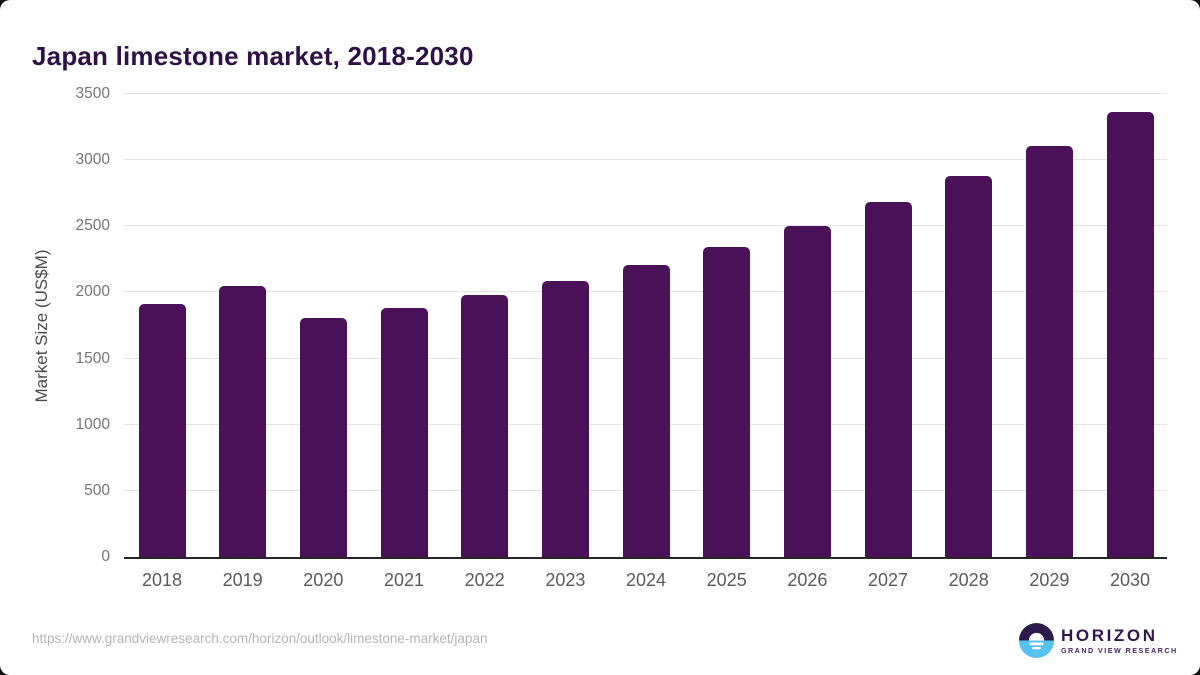  Describe the element at coordinates (484, 580) in the screenshot. I see `x-tick-label-2022: 2022` at that location.